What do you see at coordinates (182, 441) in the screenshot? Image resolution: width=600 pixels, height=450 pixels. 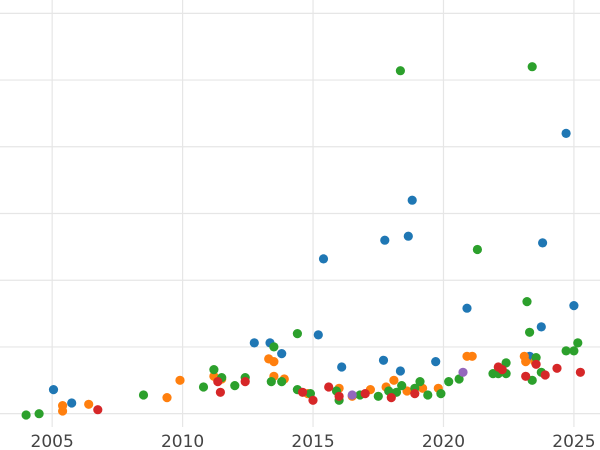 I see `x-tick-label: 2010` at bounding box center [182, 441].